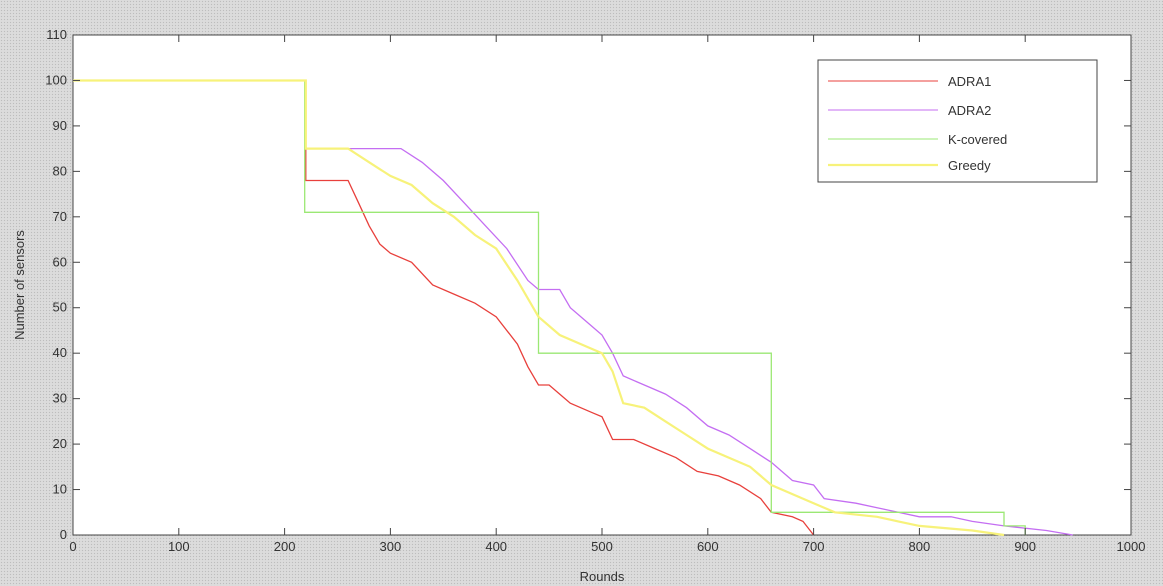 This screenshot has width=1163, height=586. I want to click on legend-box, so click(957, 121).